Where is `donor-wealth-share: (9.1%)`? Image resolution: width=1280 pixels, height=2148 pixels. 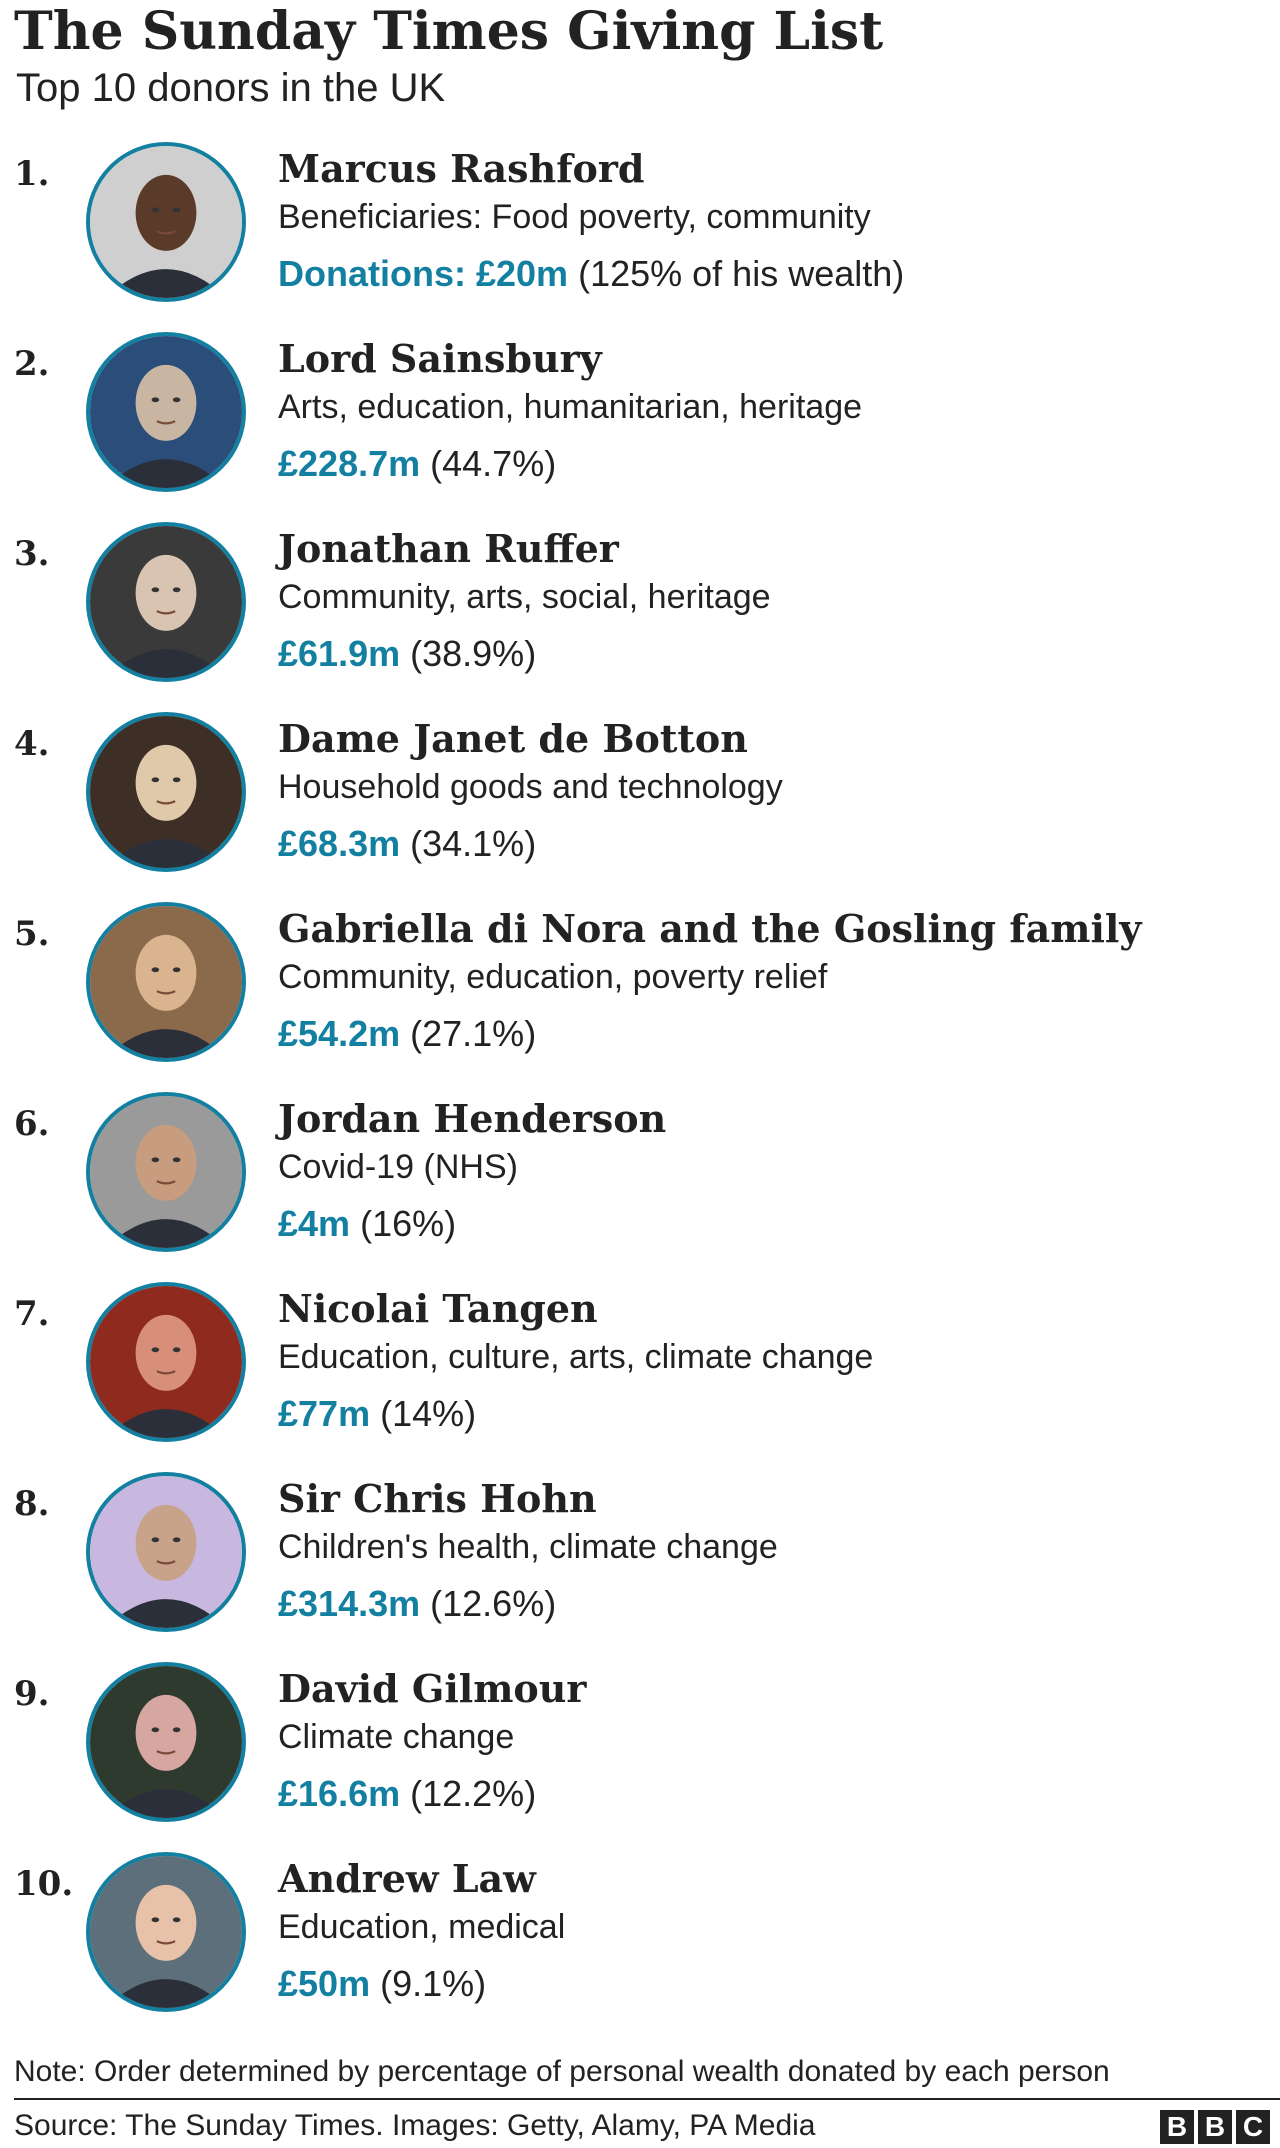
donor-wealth-share: (9.1%) is located at coordinates (433, 1983).